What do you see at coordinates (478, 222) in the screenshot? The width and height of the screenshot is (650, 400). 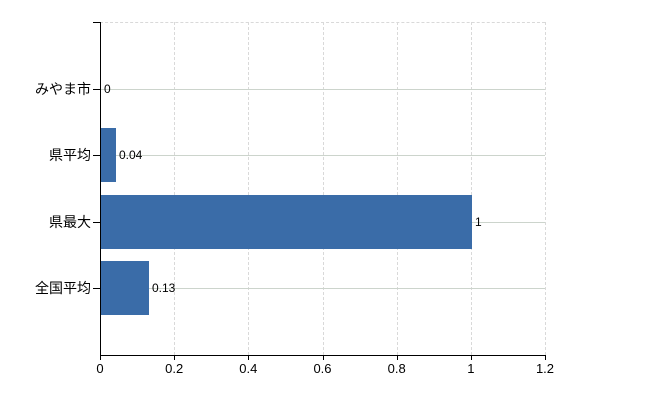 I see `bar-value-label: 1` at bounding box center [478, 222].